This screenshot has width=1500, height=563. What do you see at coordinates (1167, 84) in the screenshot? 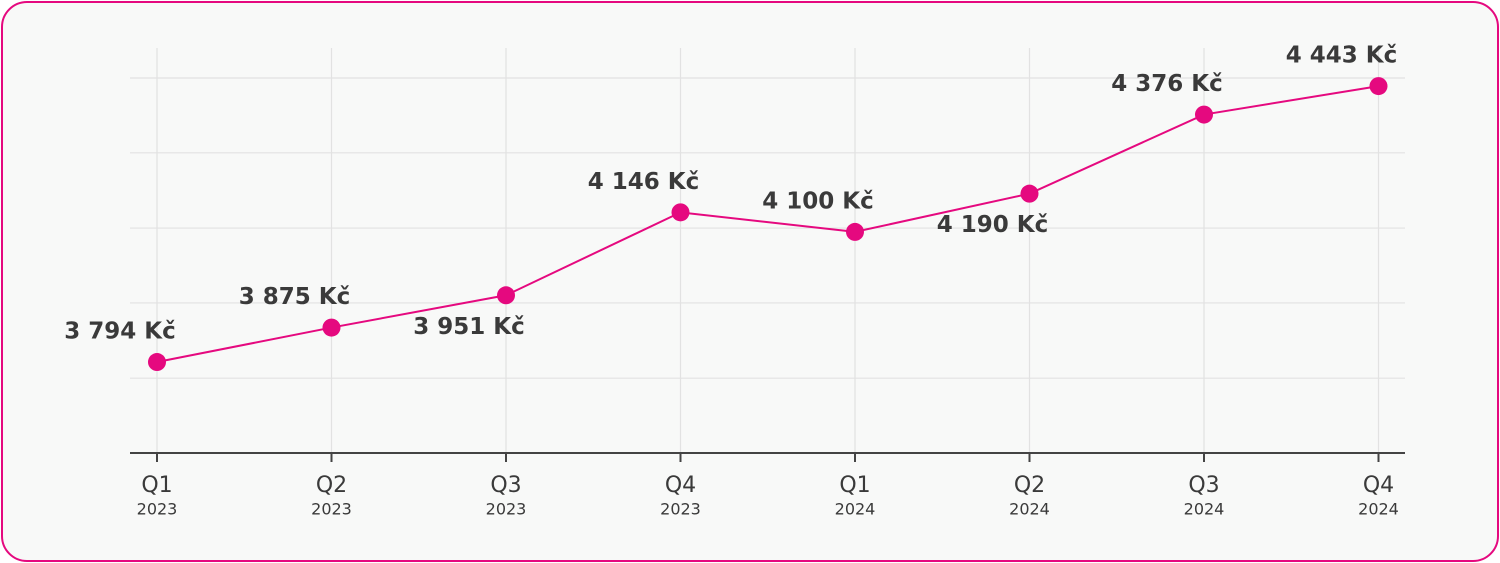
I see `value-label: 4 376 Kč` at bounding box center [1167, 84].